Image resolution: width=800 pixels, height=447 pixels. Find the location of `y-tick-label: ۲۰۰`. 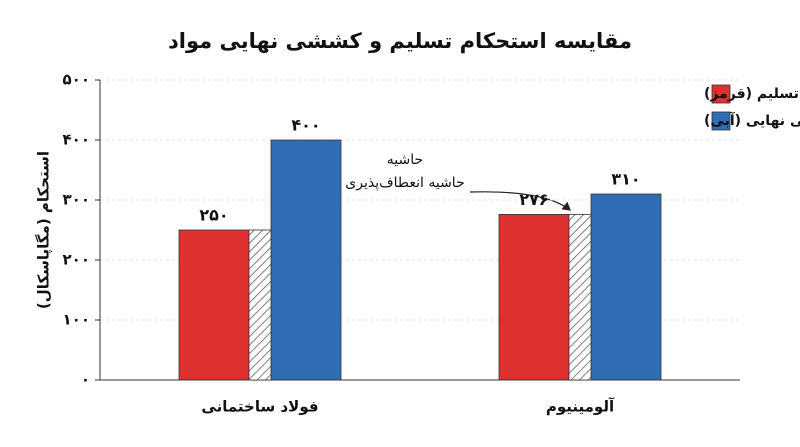

y-tick-label: ۲۰۰ is located at coordinates (76, 260).